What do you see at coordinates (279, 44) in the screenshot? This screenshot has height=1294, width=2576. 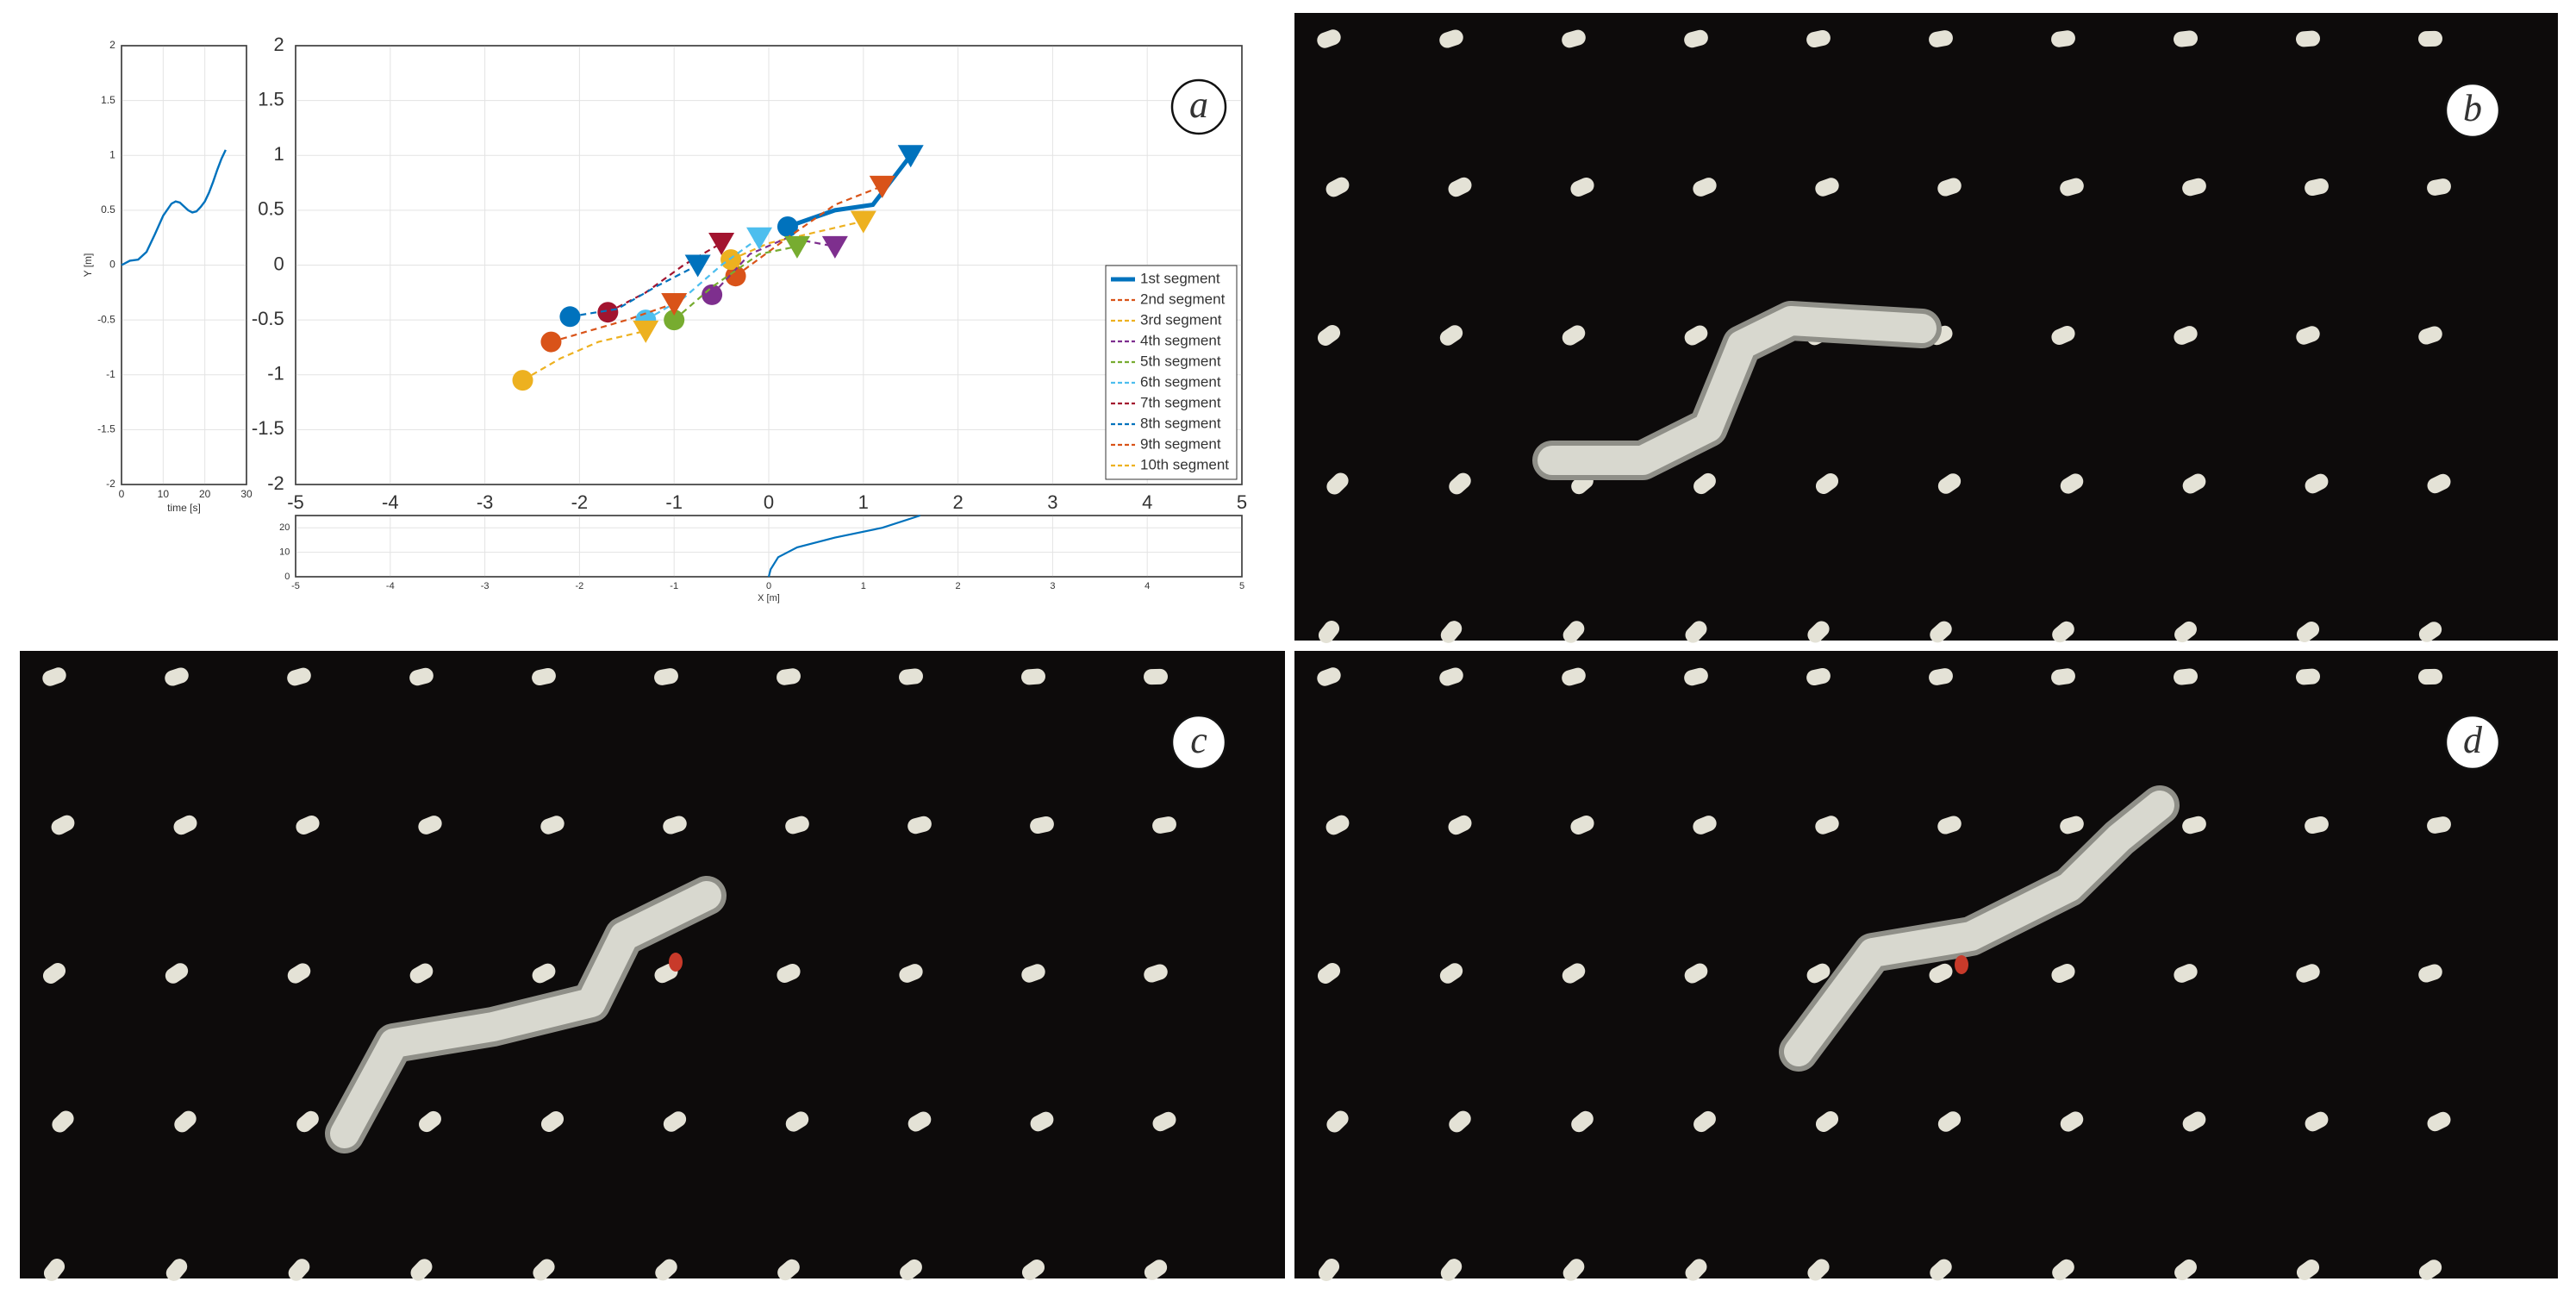 I see `y-tick-label: 2` at bounding box center [279, 44].